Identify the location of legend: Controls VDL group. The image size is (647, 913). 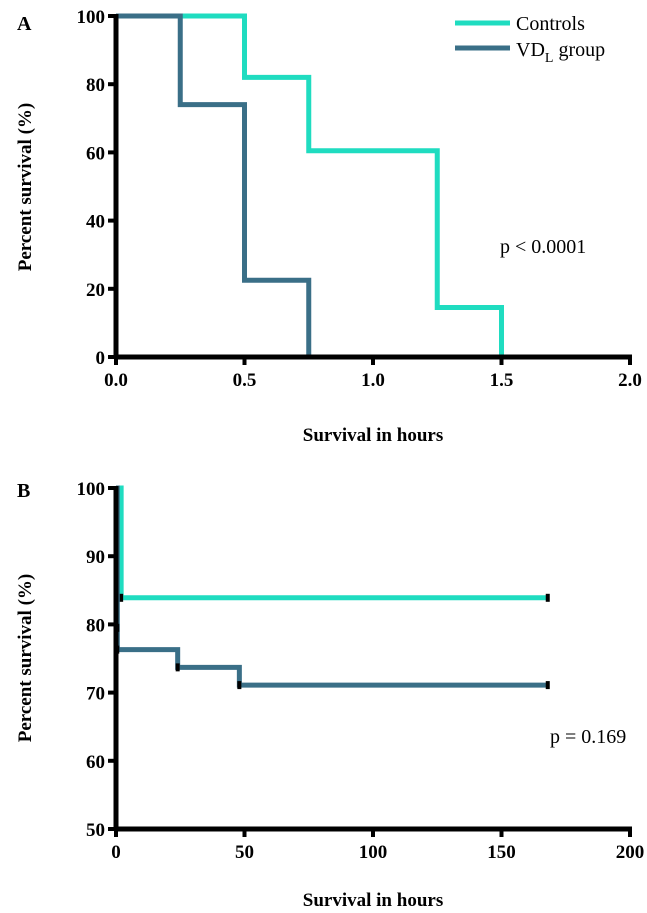
(530, 39).